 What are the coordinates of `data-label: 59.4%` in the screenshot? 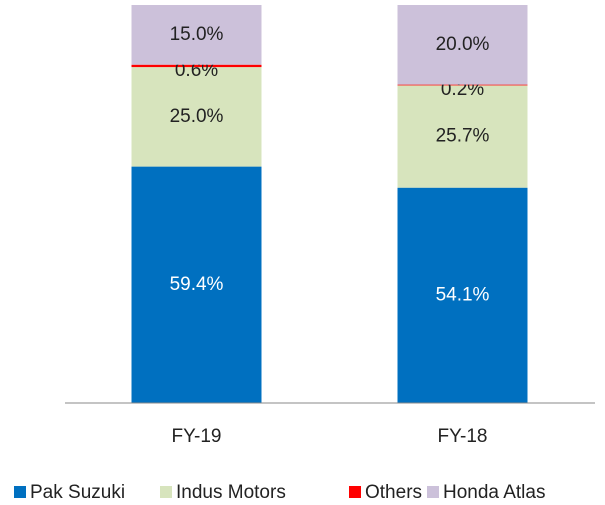 It's located at (197, 284).